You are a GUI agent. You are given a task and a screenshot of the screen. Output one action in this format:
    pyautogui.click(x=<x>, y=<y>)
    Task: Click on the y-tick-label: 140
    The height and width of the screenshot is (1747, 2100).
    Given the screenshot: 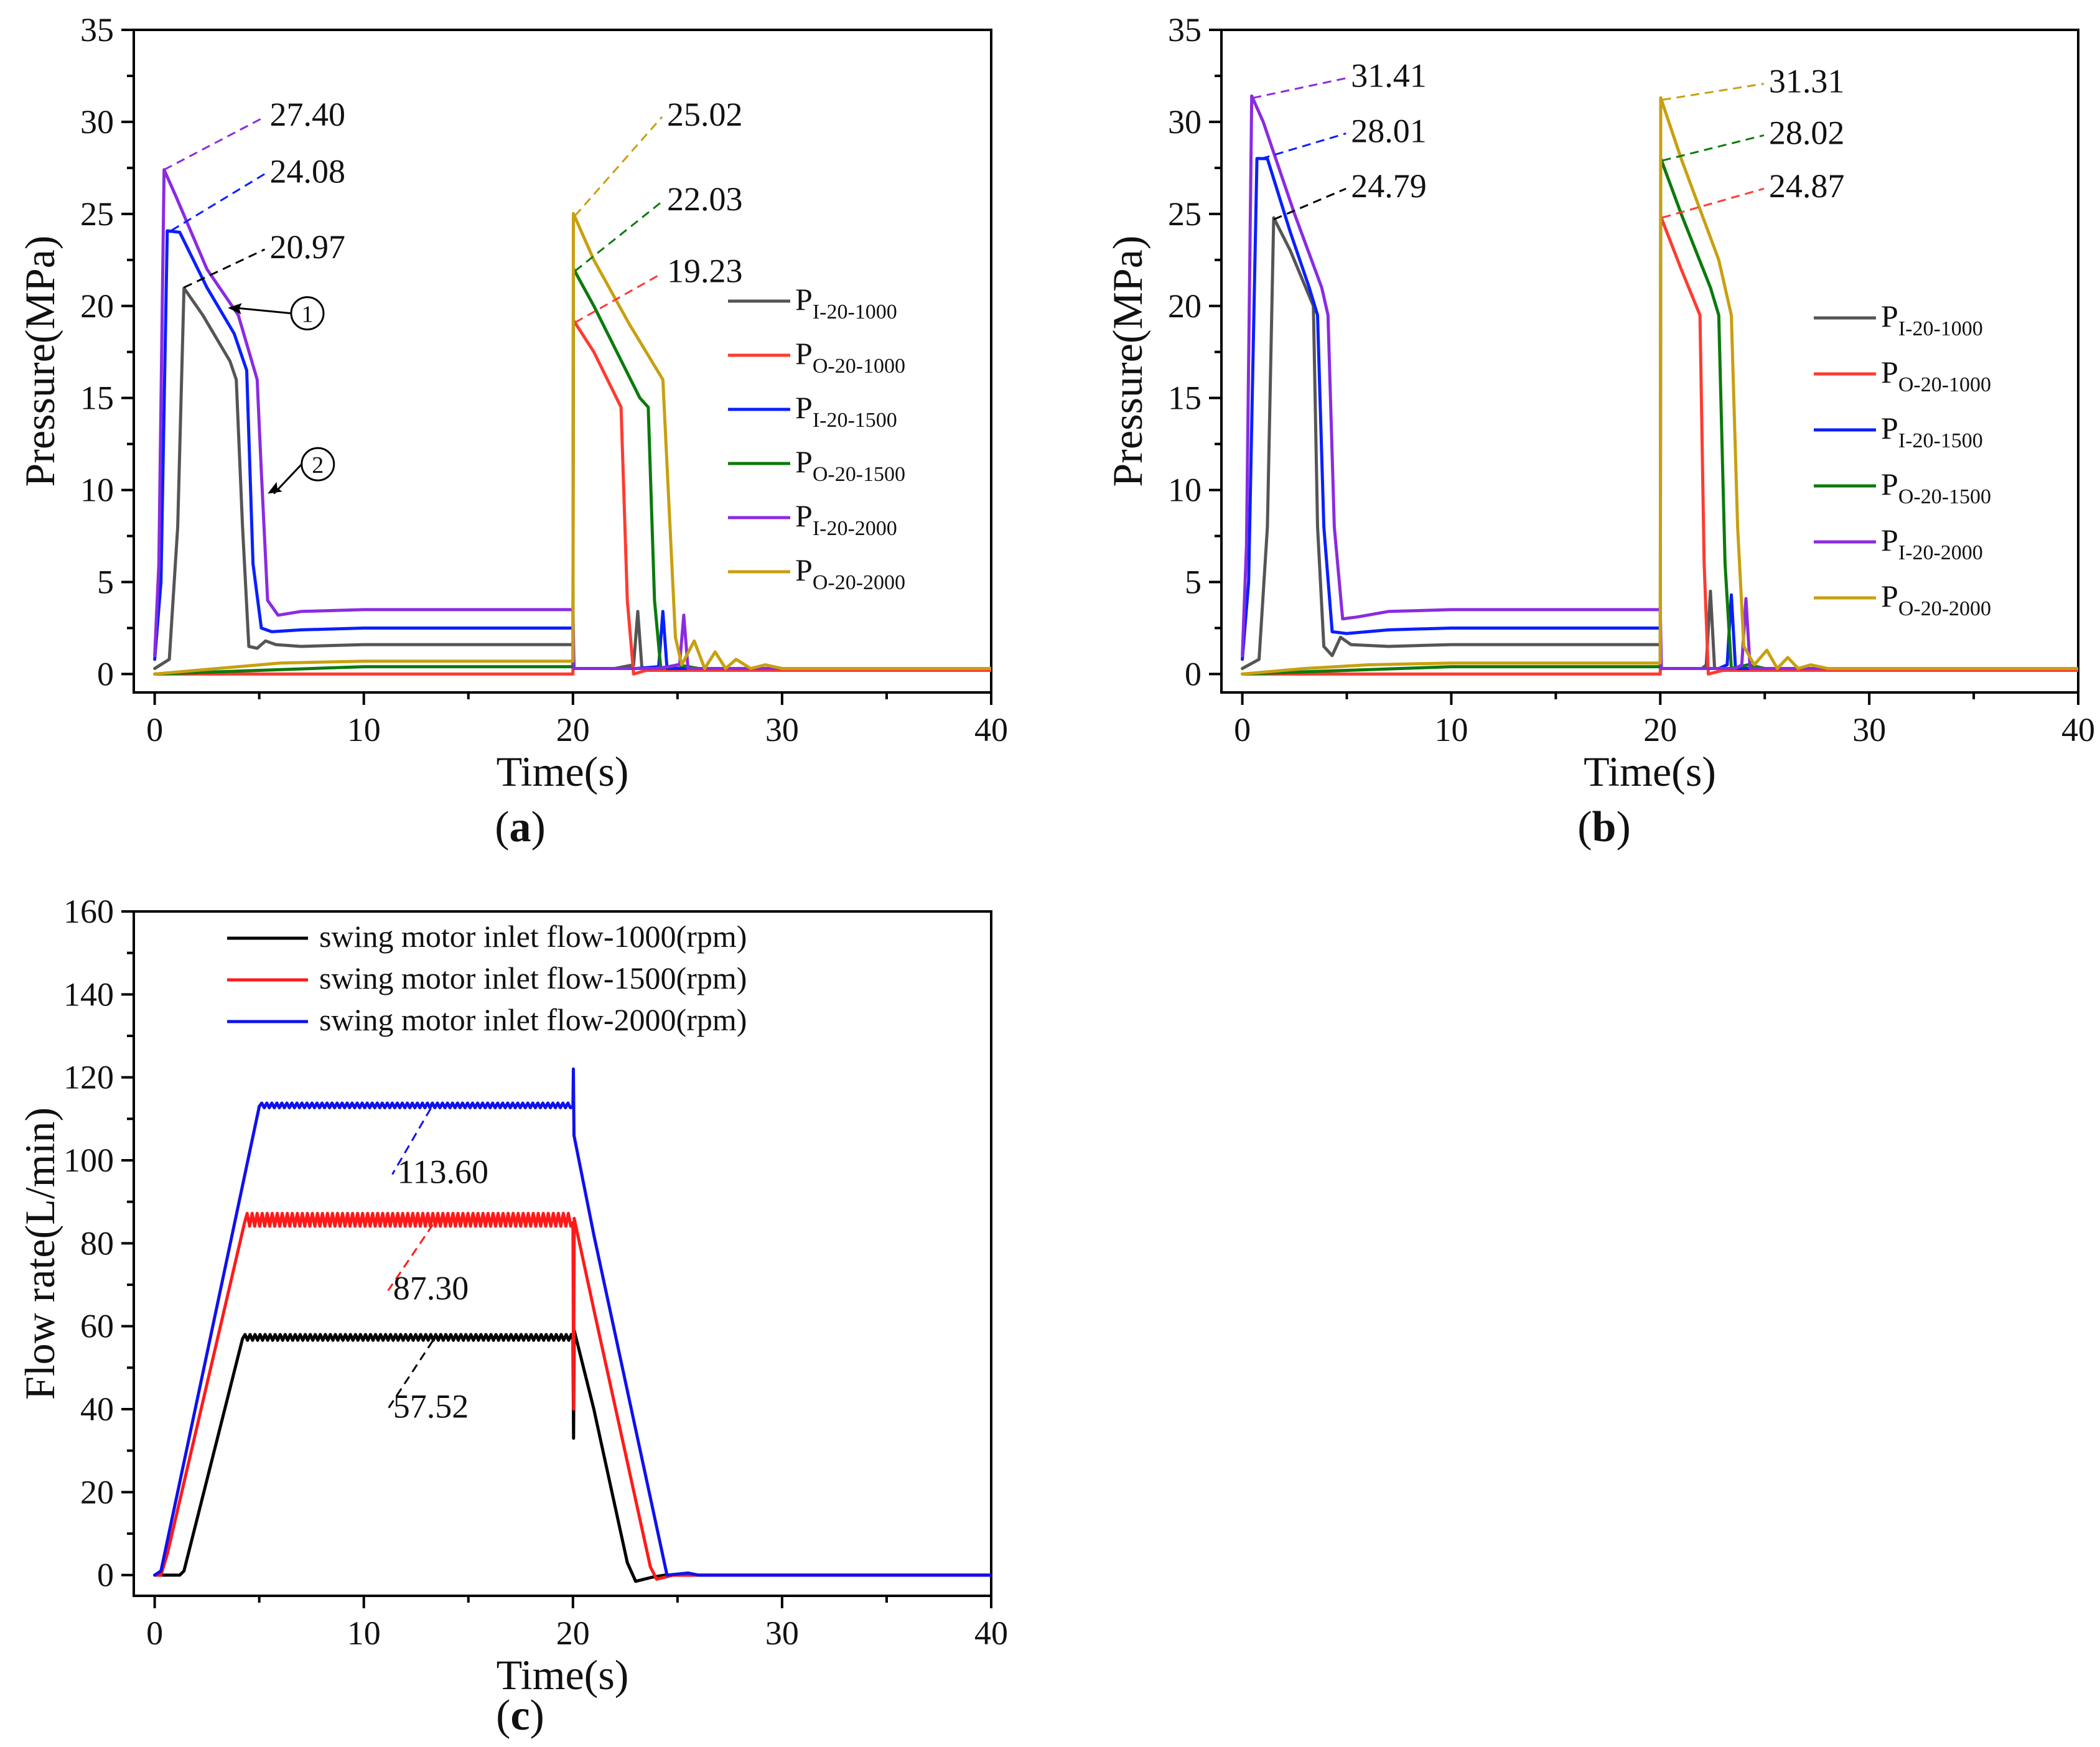 What is the action you would take?
    pyautogui.click(x=88, y=995)
    